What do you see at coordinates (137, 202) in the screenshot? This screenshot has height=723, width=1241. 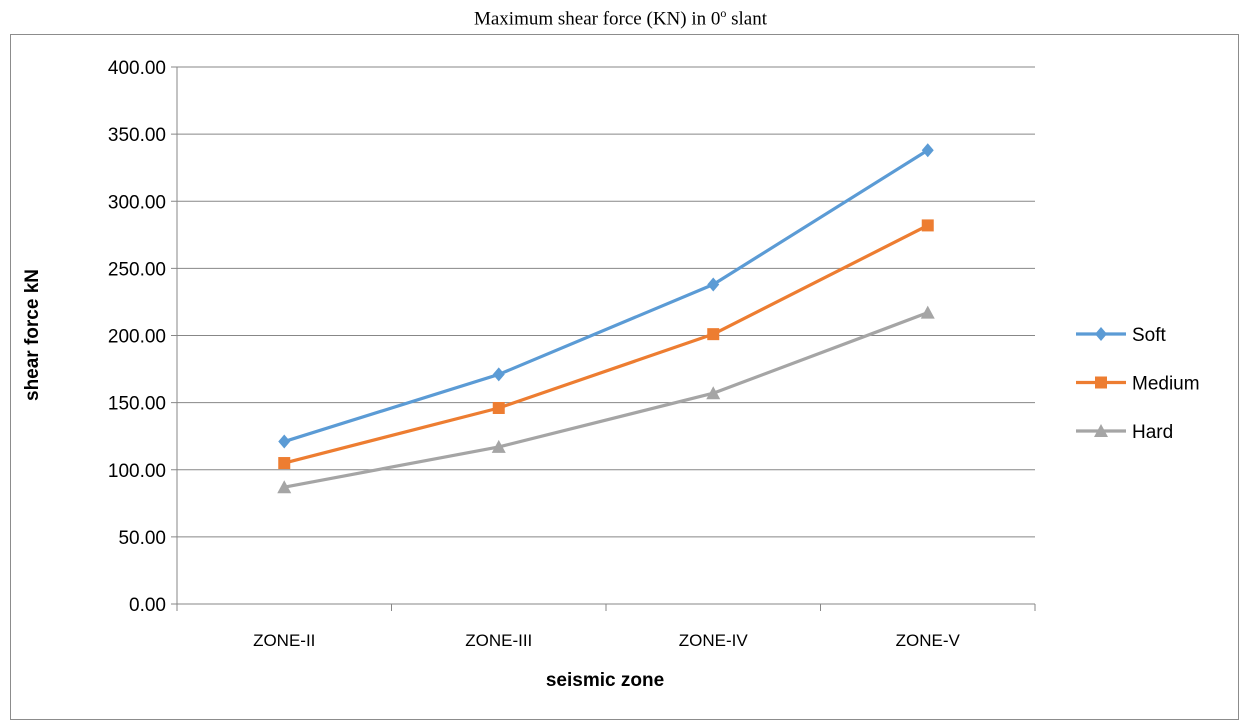 I see `y-tick-label: 300.00` at bounding box center [137, 202].